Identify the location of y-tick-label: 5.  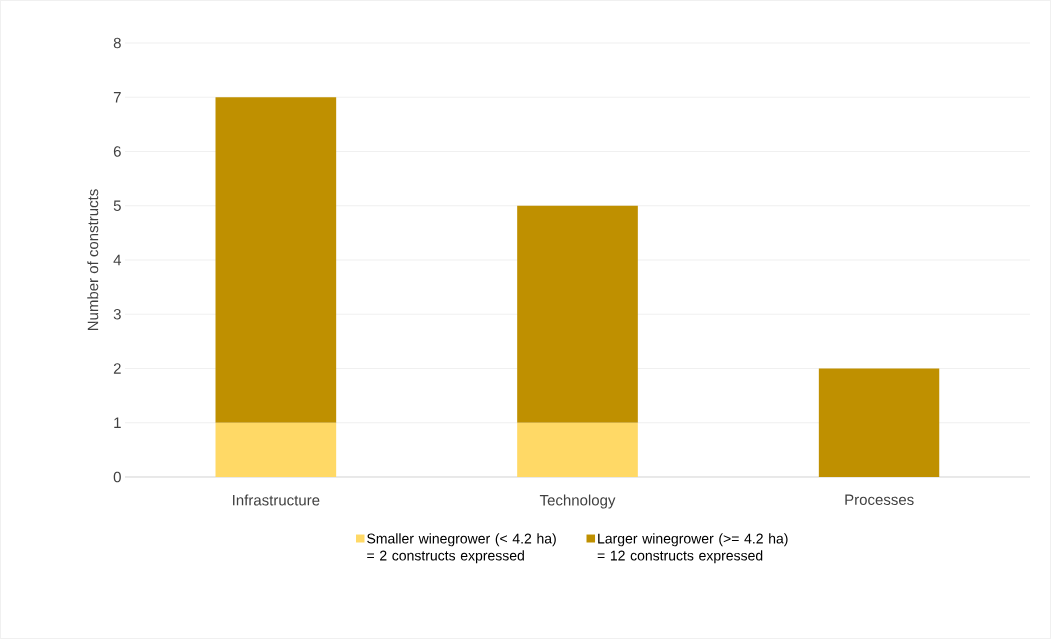
(117, 205).